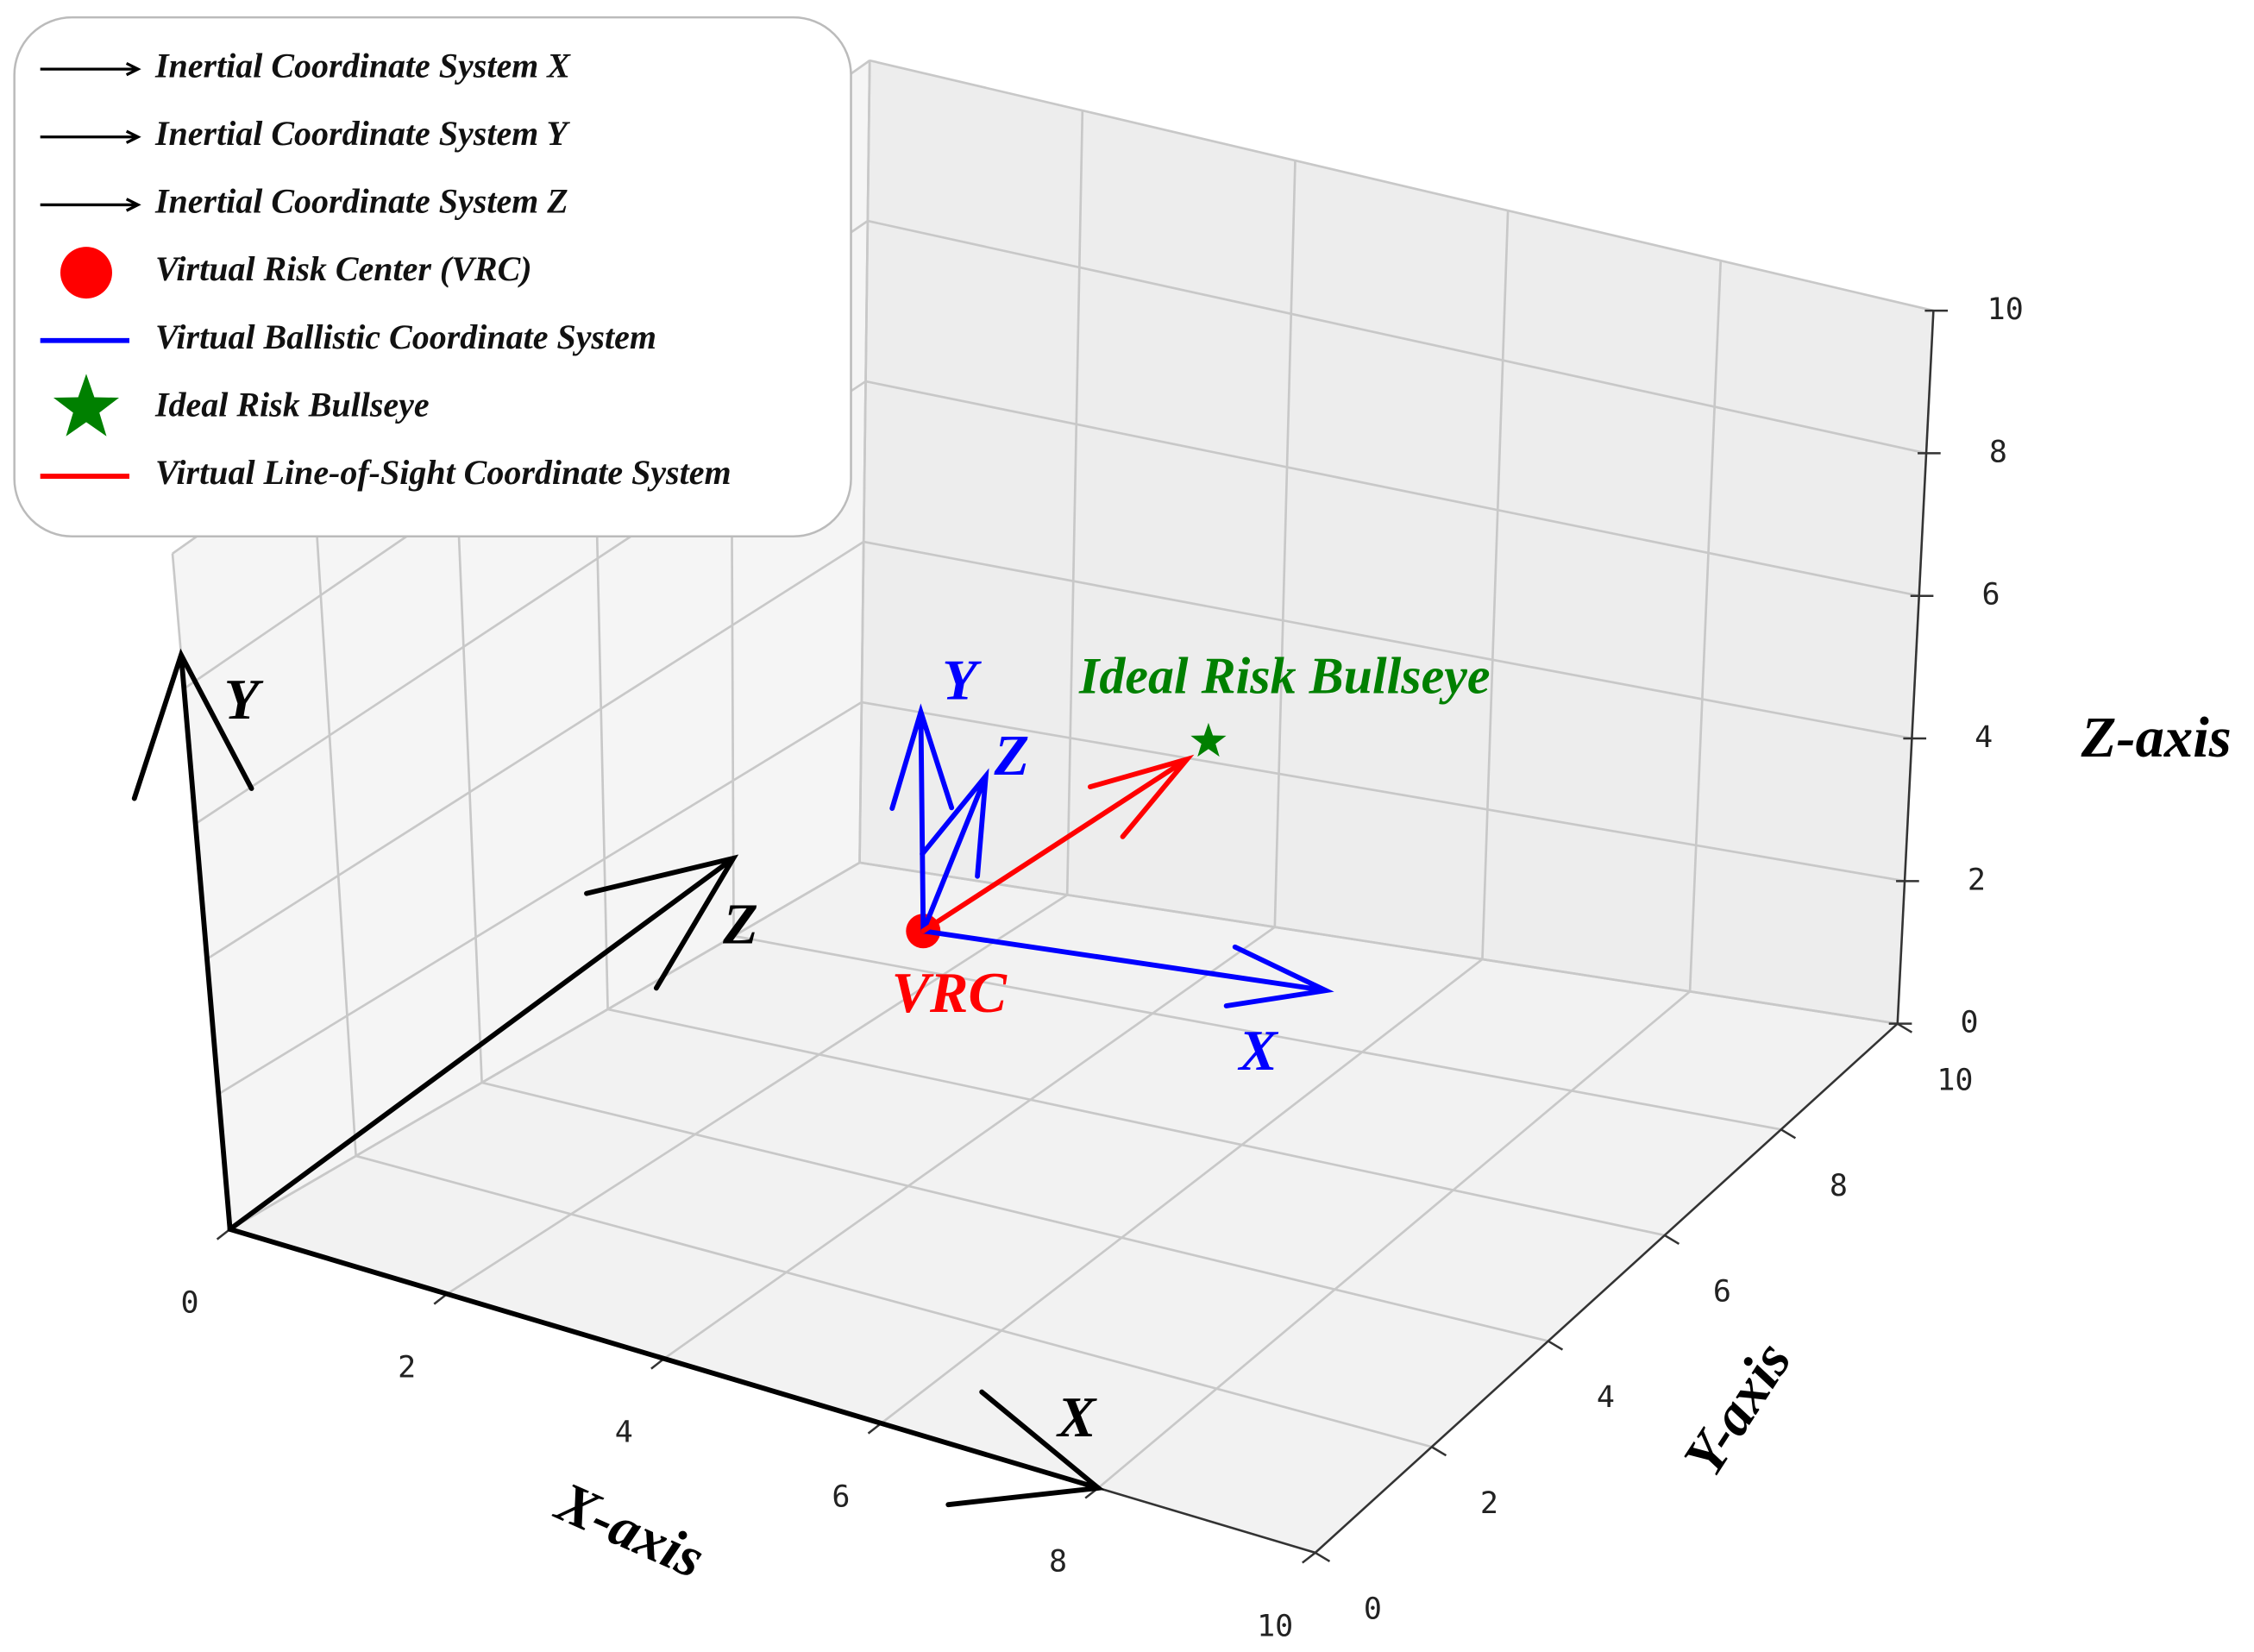 The image size is (2254, 1652). Describe the element at coordinates (1275, 1627) in the screenshot. I see `x-tick-label: 10` at that location.